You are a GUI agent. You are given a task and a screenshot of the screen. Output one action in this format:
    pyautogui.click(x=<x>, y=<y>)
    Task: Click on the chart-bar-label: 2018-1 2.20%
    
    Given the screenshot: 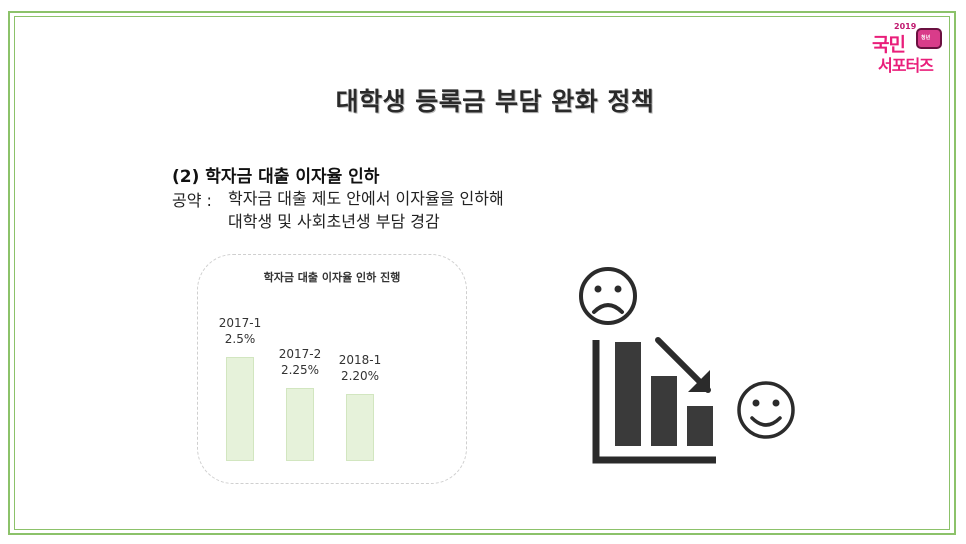 What is the action you would take?
    pyautogui.click(x=360, y=368)
    